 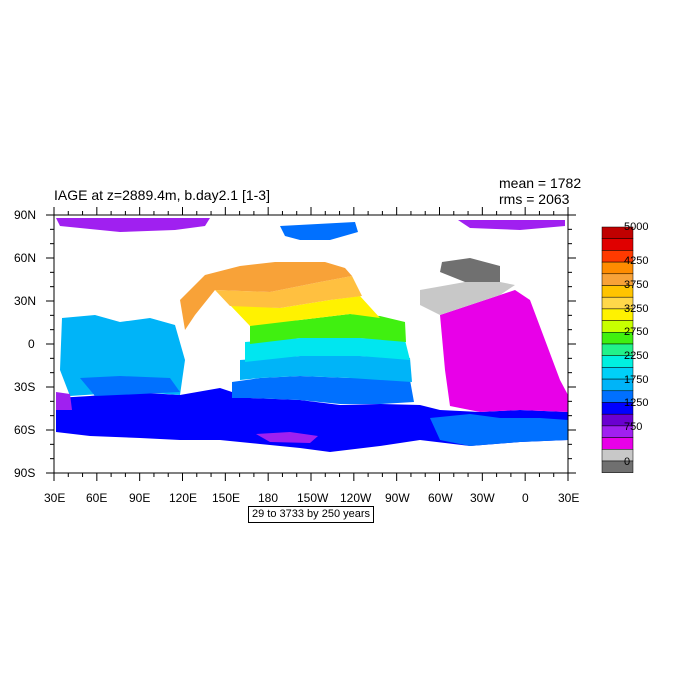 What do you see at coordinates (25, 258) in the screenshot?
I see `lat-label-60n: 60N` at bounding box center [25, 258].